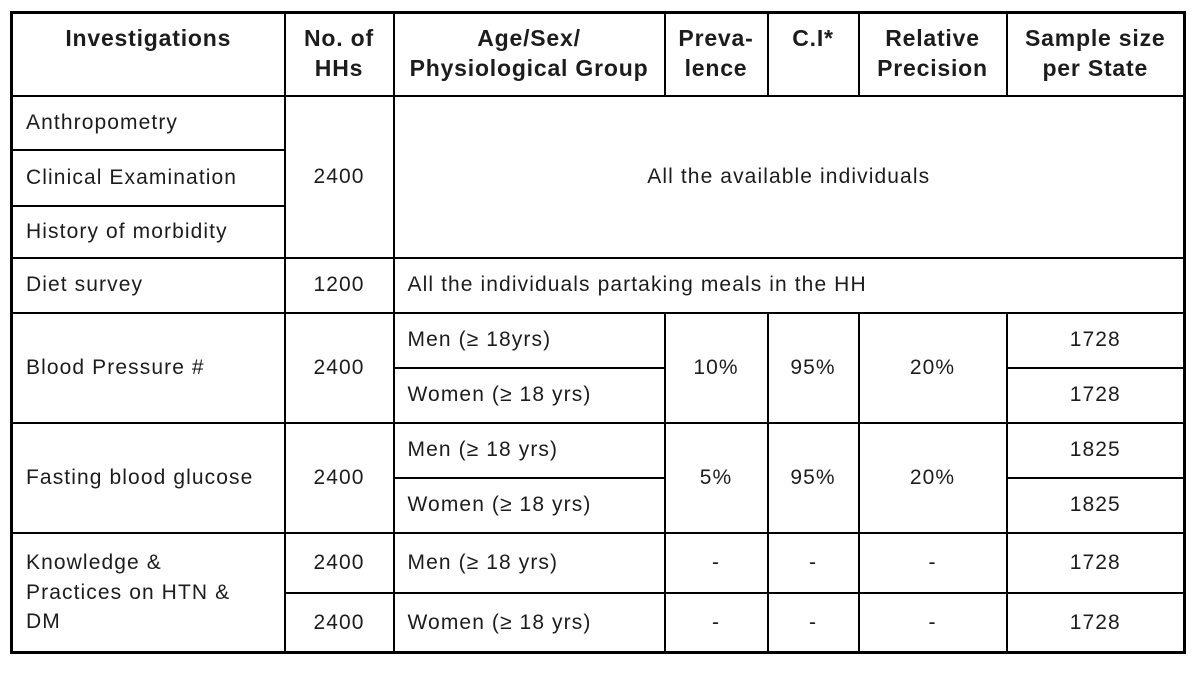 The height and width of the screenshot is (676, 1193). Describe the element at coordinates (597, 231) in the screenshot. I see `table-row: History of morbidity` at that location.